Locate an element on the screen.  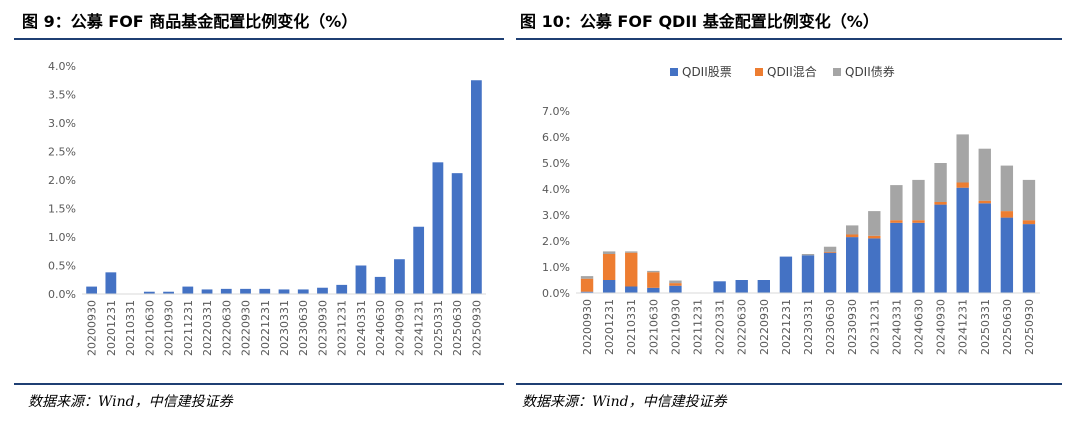
bar-QDII混合-20240630 is located at coordinates (918, 221).